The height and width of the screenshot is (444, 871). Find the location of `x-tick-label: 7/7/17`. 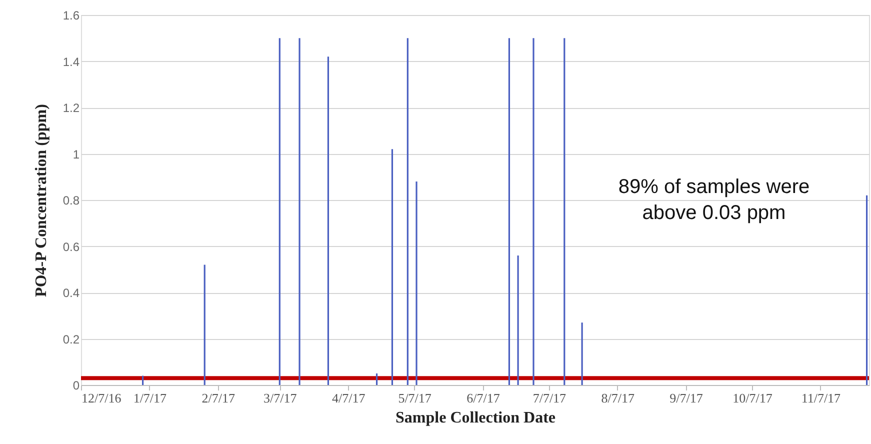

x-tick-label: 7/7/17 is located at coordinates (549, 398).